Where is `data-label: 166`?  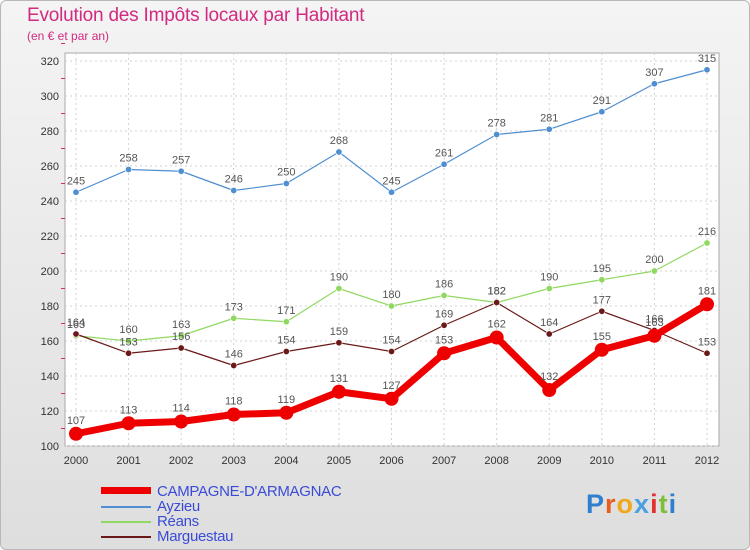 data-label: 166 is located at coordinates (654, 320).